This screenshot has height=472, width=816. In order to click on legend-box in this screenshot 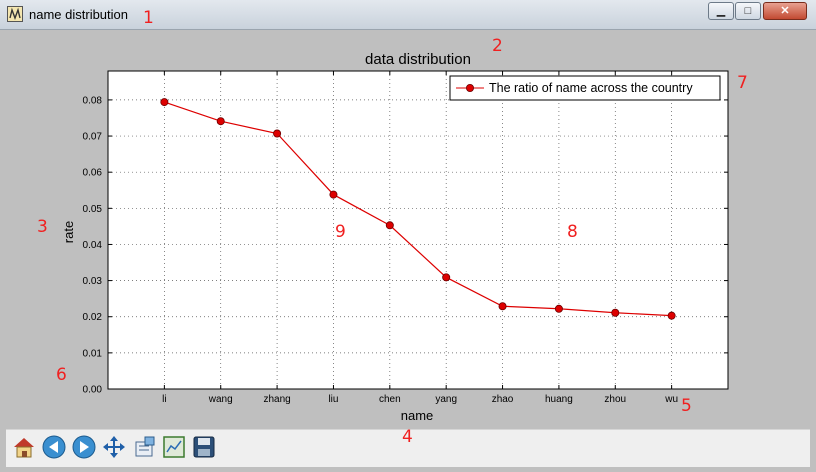, I will do `click(585, 88)`.